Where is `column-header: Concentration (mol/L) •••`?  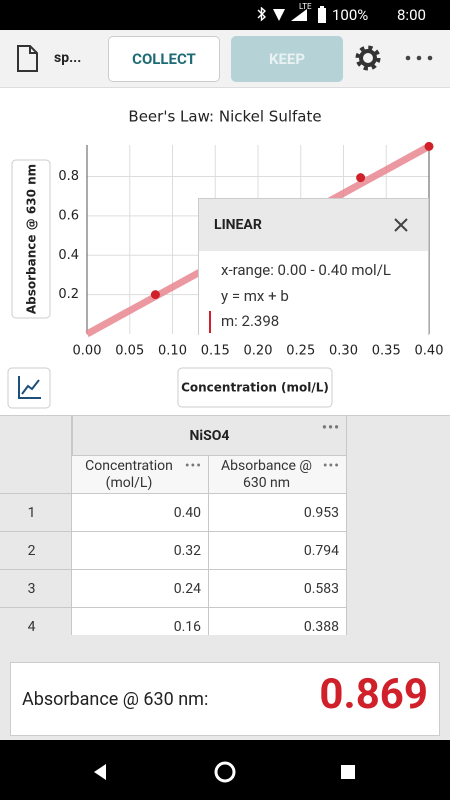
column-header: Concentration (mol/L) ••• is located at coordinates (140, 475).